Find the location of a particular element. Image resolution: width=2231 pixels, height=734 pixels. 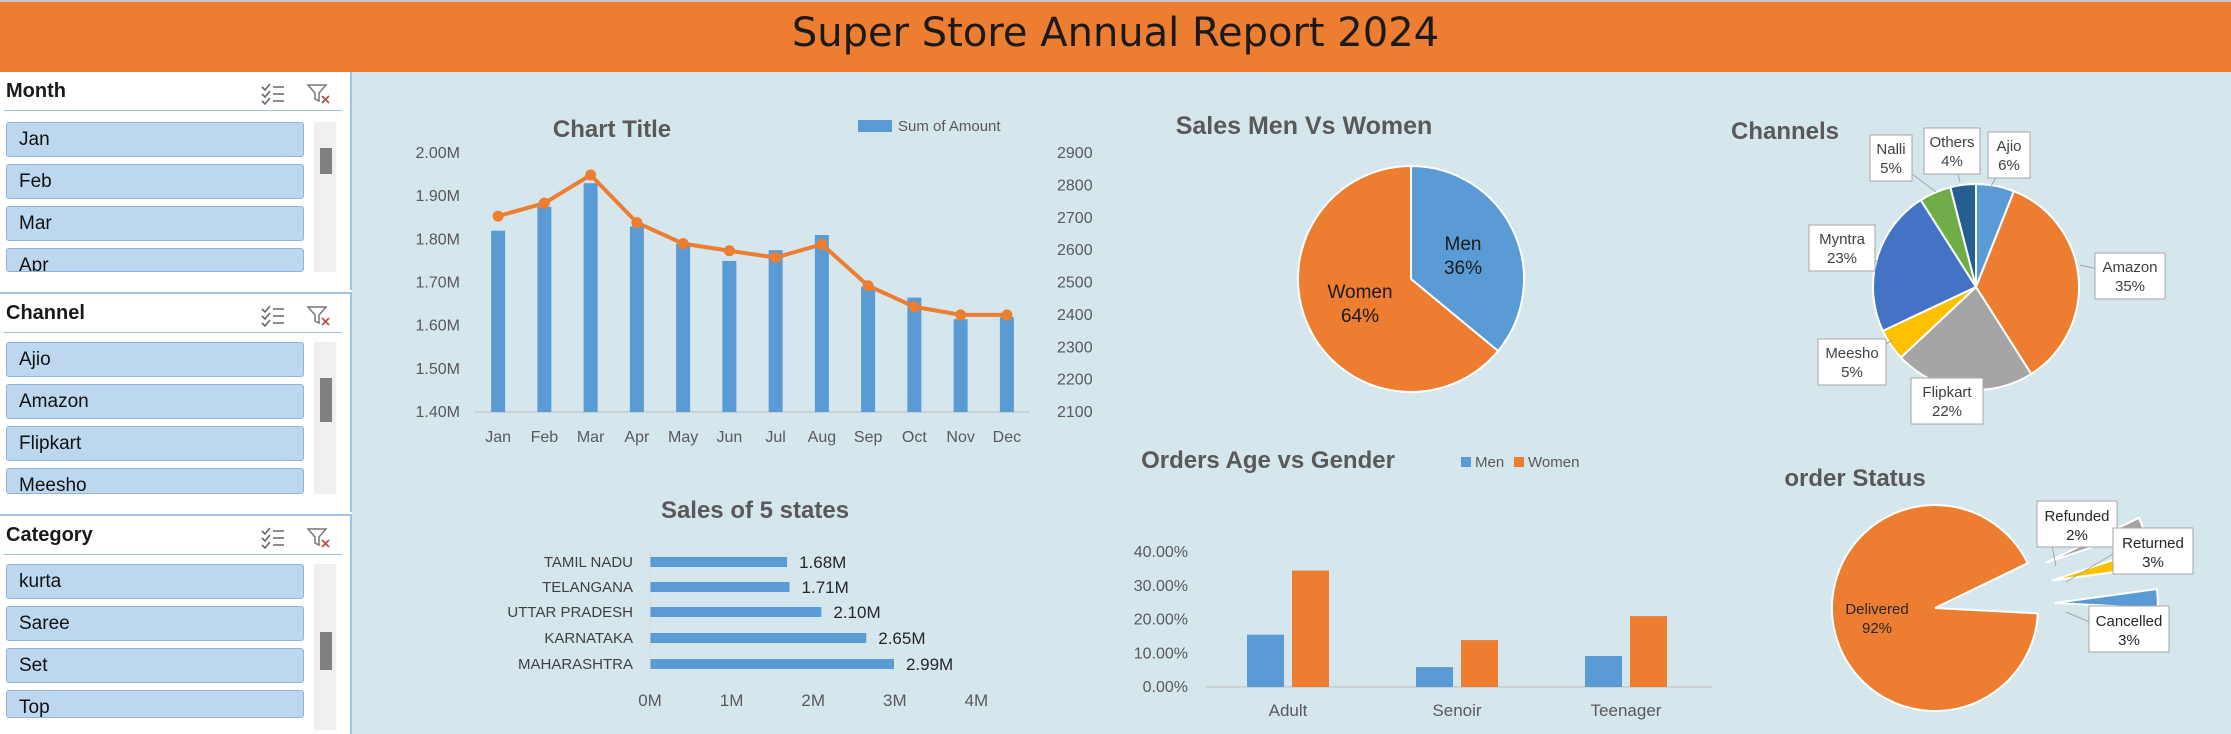

chart-title: Chart Title is located at coordinates (612, 129).